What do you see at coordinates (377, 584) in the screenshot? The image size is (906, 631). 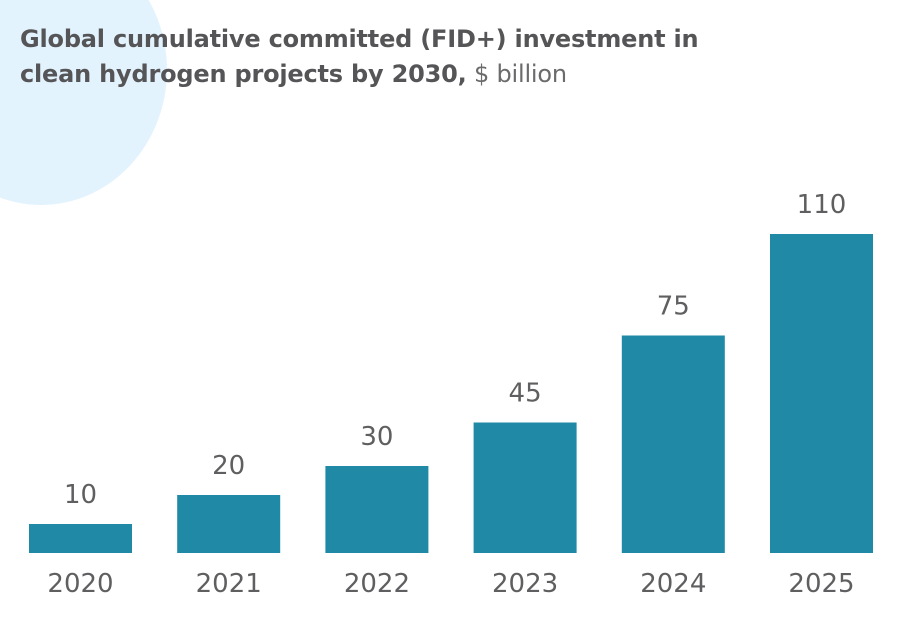 I see `x-tick-label-2022: 2022` at bounding box center [377, 584].